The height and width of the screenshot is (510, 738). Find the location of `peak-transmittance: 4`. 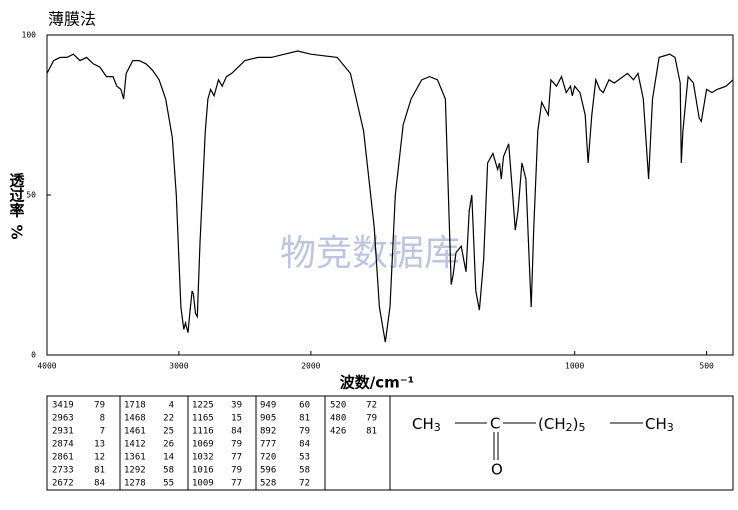

peak-transmittance: 4 is located at coordinates (171, 406).